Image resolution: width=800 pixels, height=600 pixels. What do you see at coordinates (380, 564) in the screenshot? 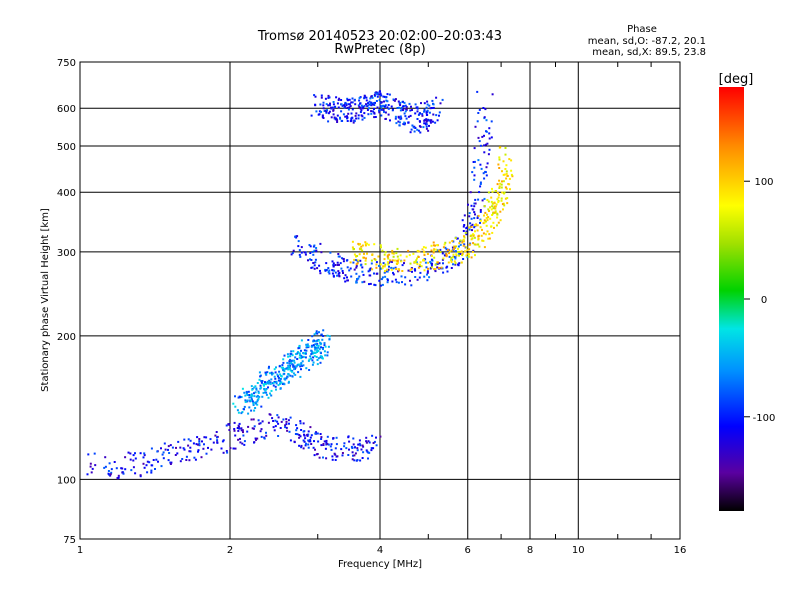
I see `x-axis-label: Frequency [MHz]` at bounding box center [380, 564].